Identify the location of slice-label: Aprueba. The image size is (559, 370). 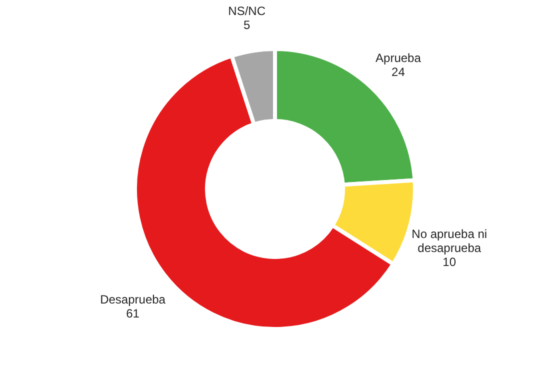
(399, 57).